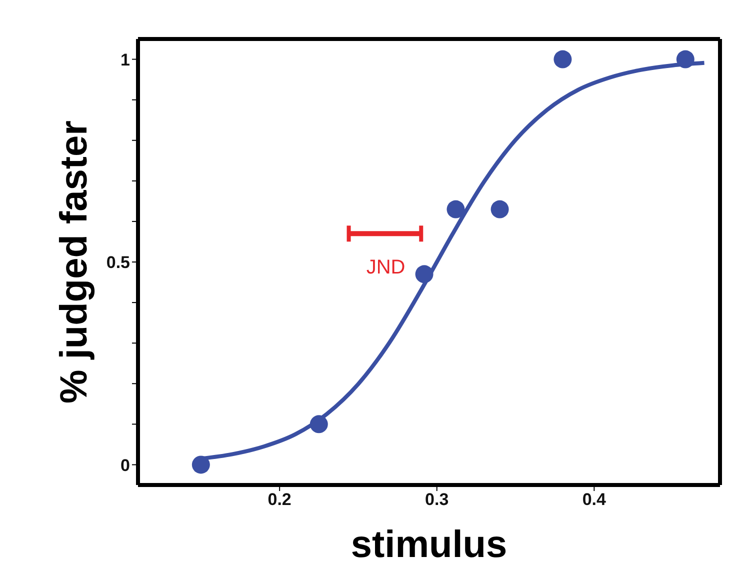 This screenshot has height=583, width=730. I want to click on annotation: JND, so click(386, 267).